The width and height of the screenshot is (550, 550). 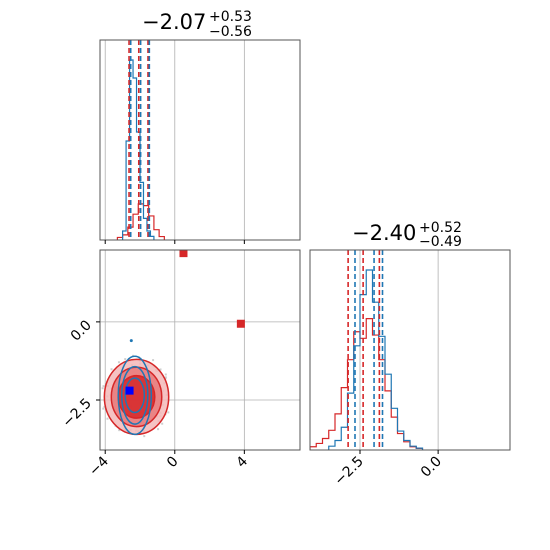 I want to click on joint-y-ticks: −2.5 0.0, so click(x=79, y=374).